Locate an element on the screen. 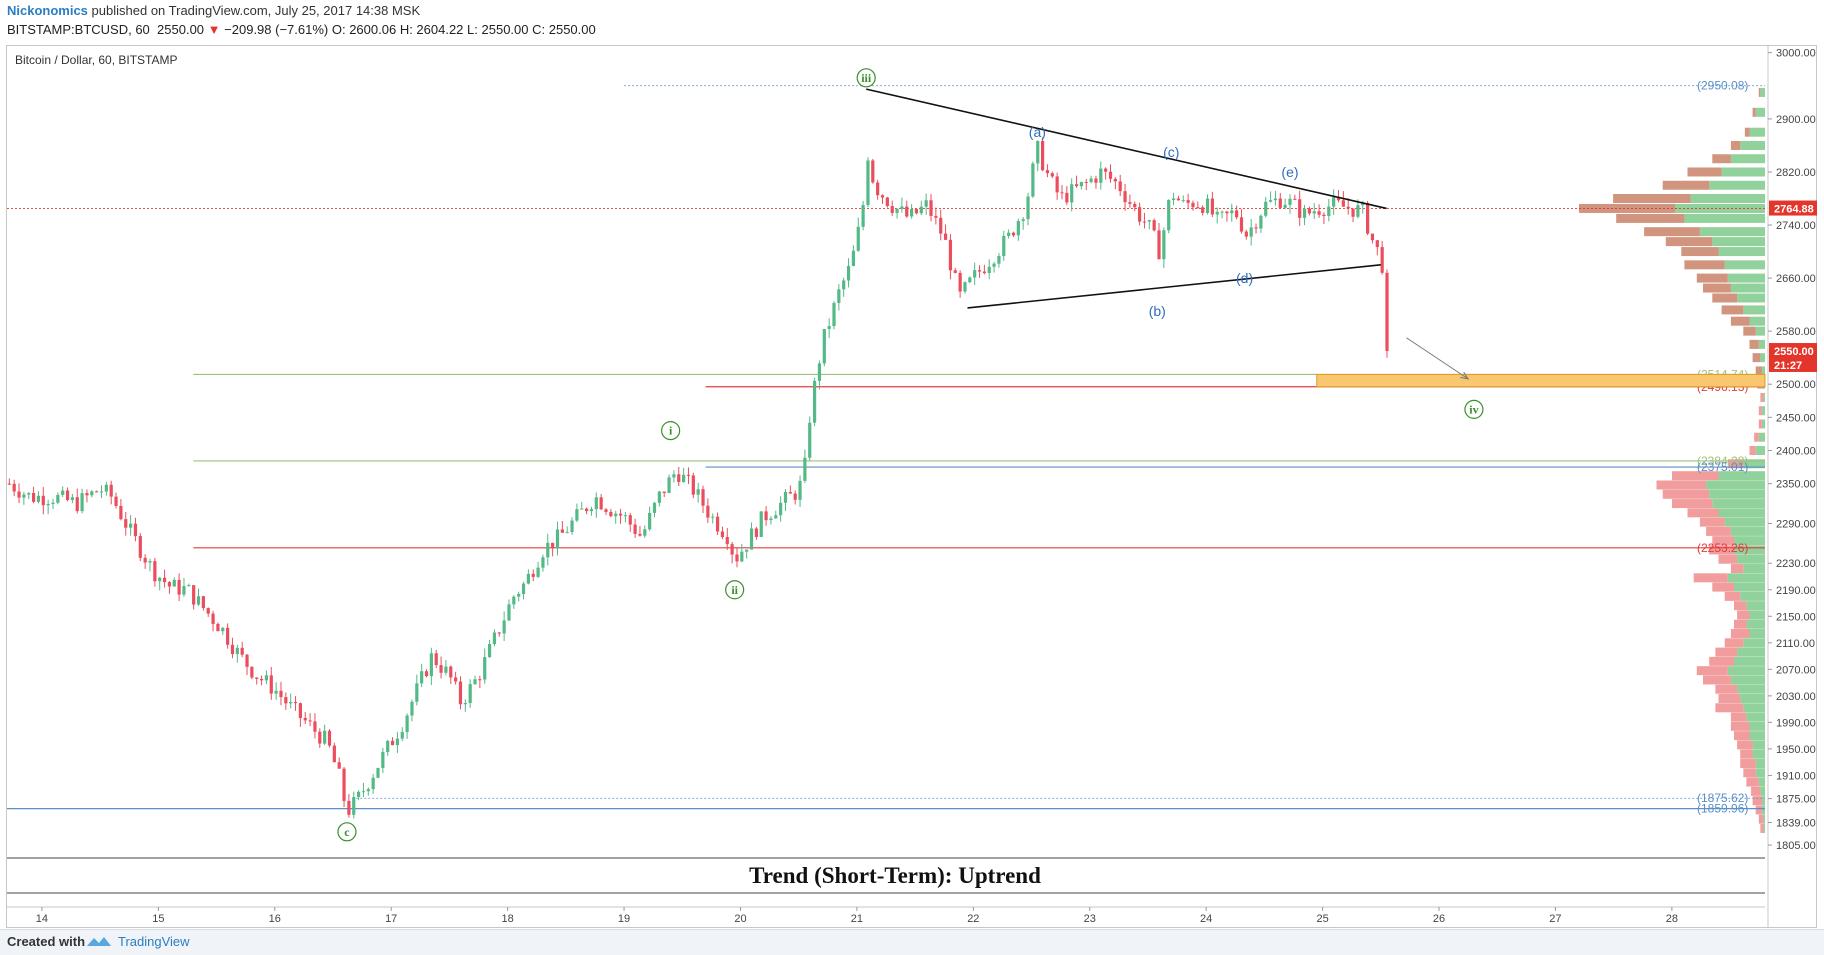 This screenshot has width=1824, height=955. y-tick-label: 1839.00 is located at coordinates (1796, 824).